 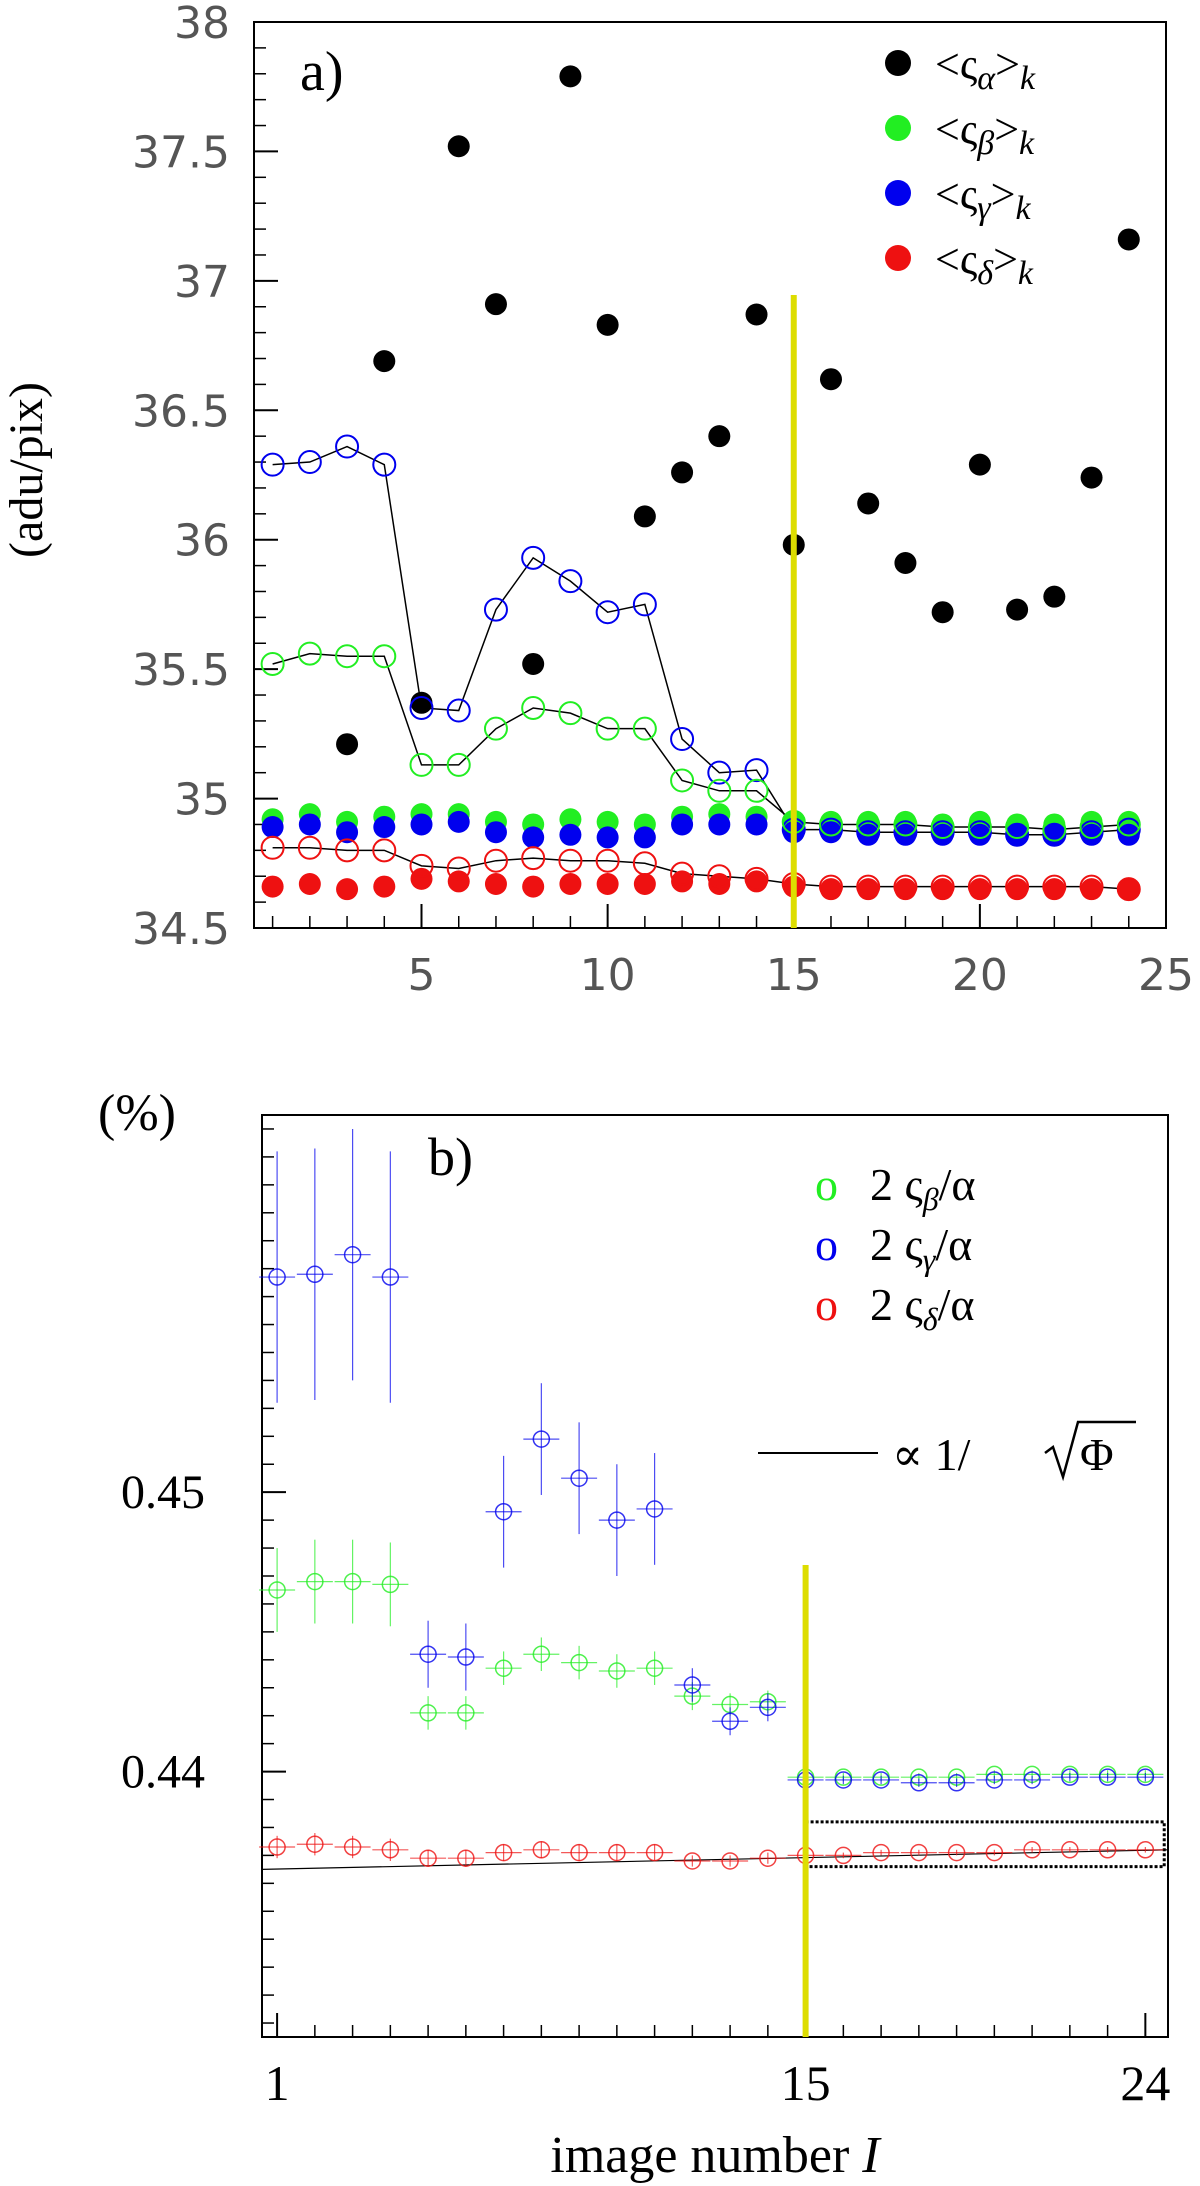 I want to click on legend-marker, so click(x=898, y=63).